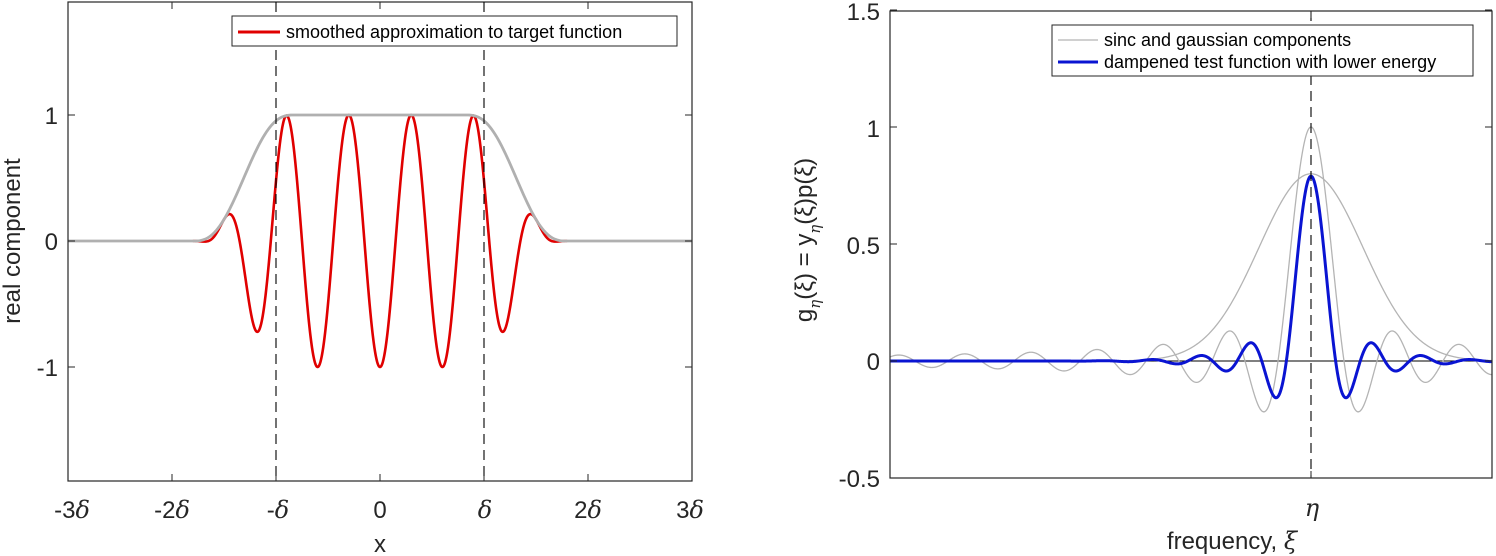  Describe the element at coordinates (13, 241) in the screenshot. I see `y-axis-label: real component` at that location.